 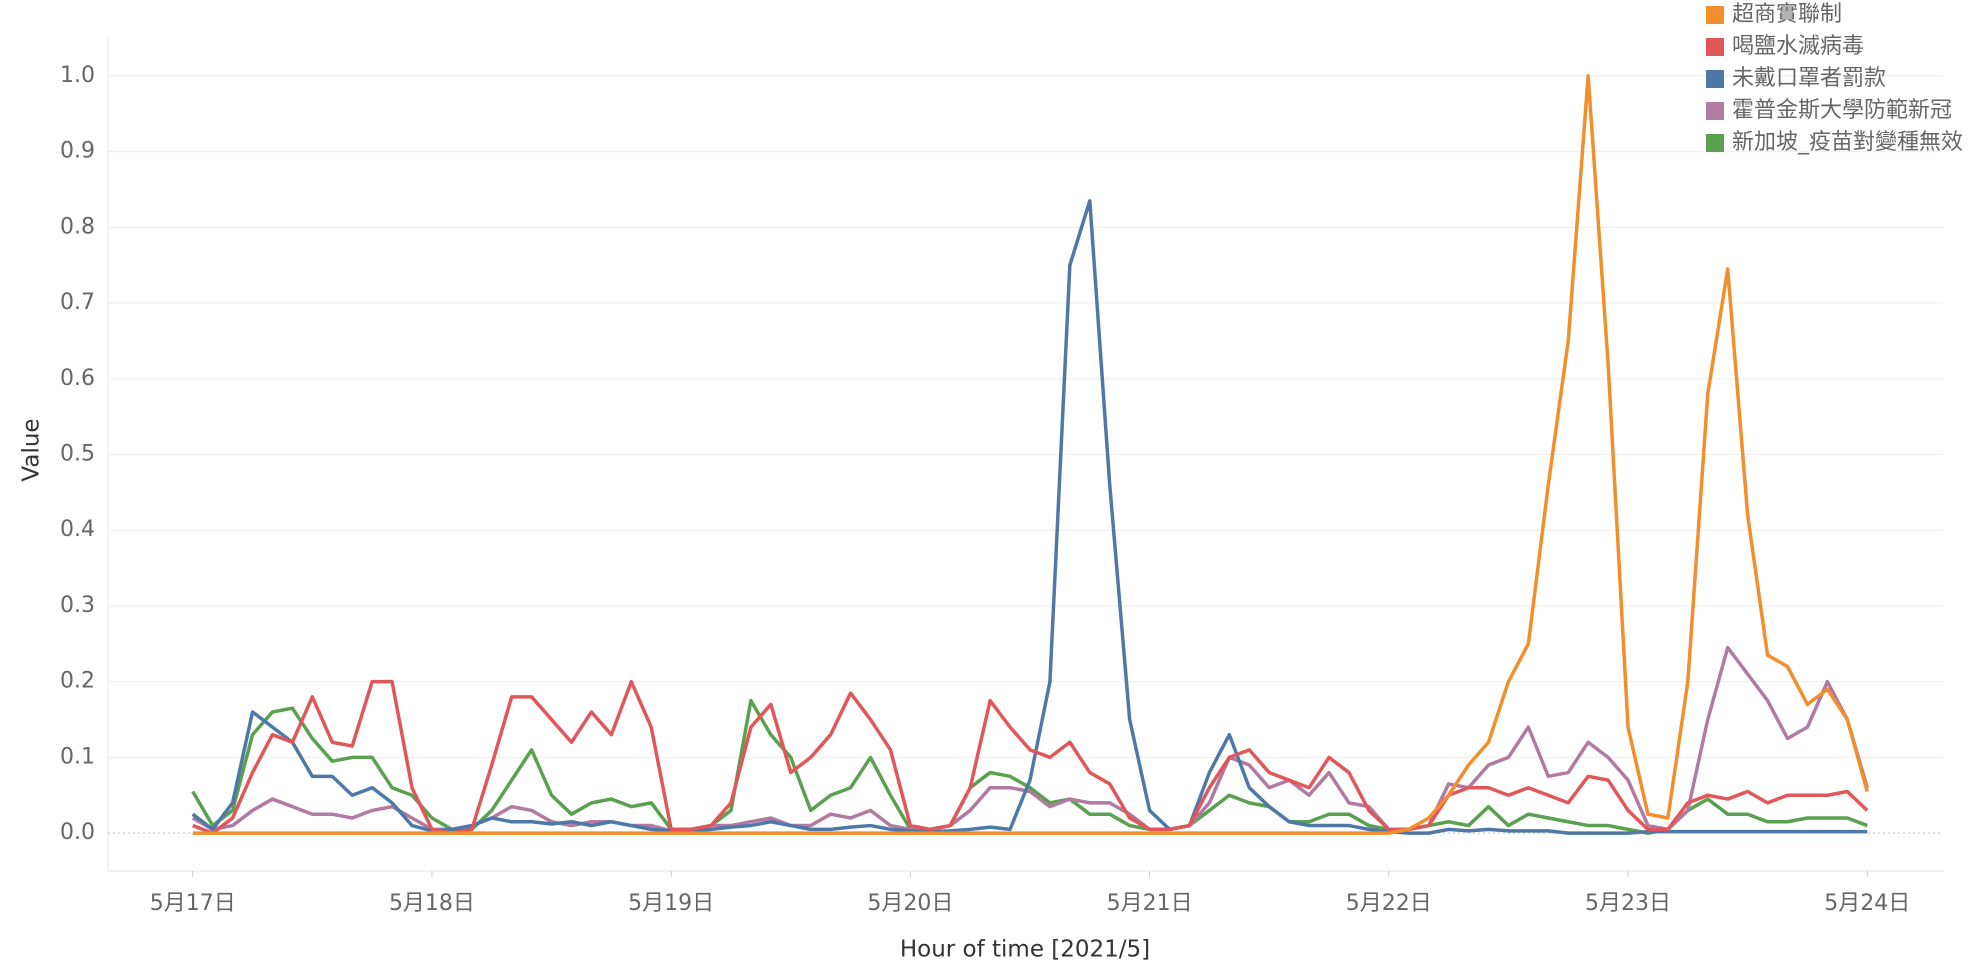 What do you see at coordinates (1030, 757) in the screenshot?
I see `series-line` at bounding box center [1030, 757].